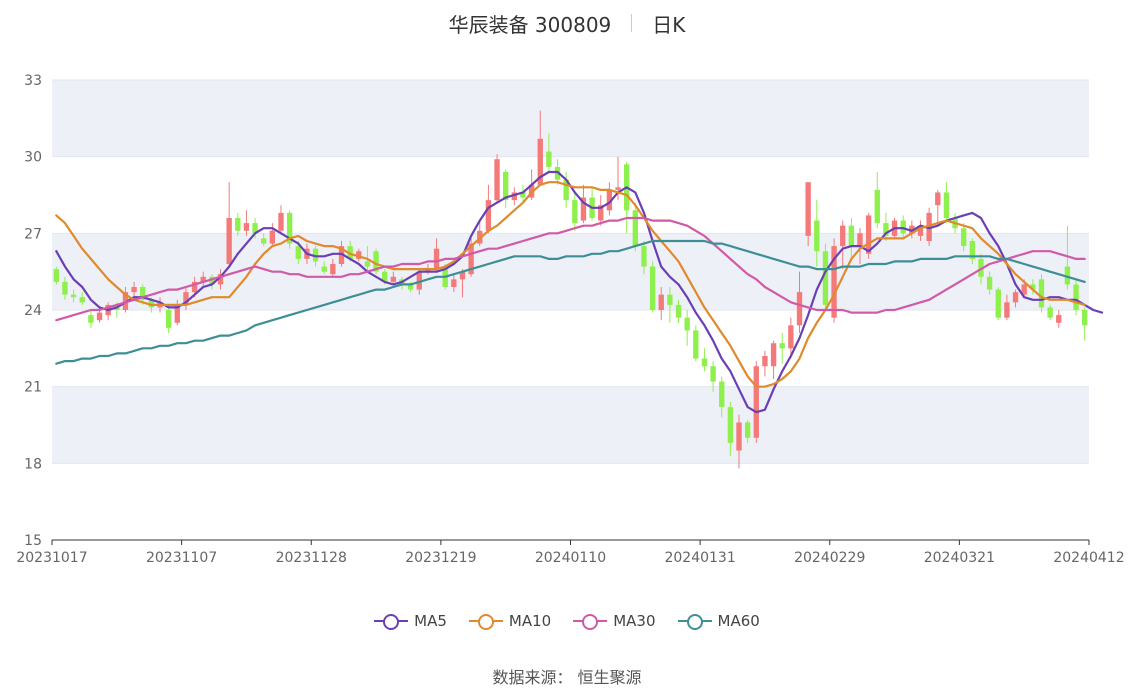 This screenshot has width=1134, height=689. I want to click on legend-item-ma10: MA10, so click(510, 621).